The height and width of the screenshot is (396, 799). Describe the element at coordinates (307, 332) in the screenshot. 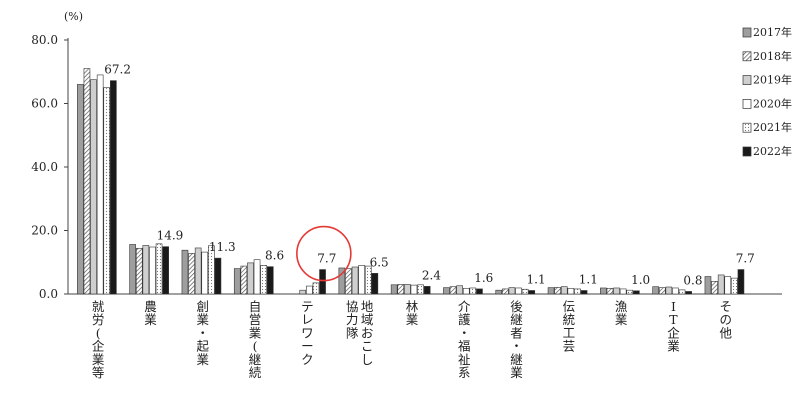

I see `category-label-char: ワ` at that location.